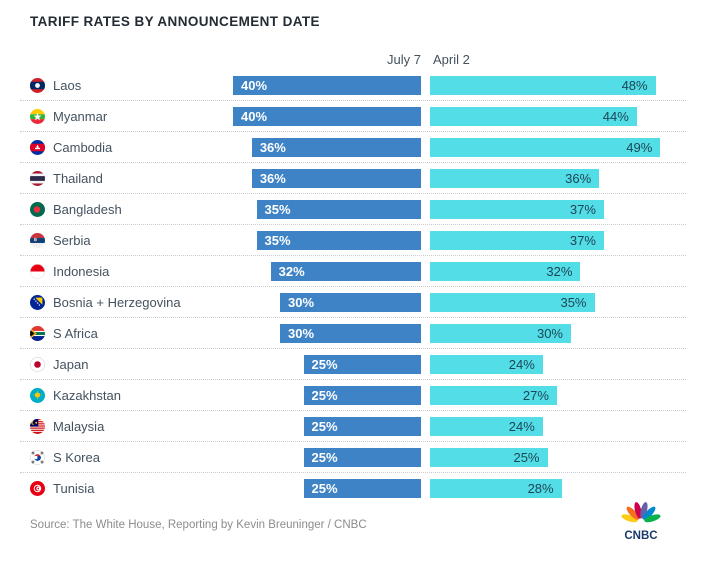 Image resolution: width=703 pixels, height=561 pixels. I want to click on april2-bar: 27%, so click(493, 395).